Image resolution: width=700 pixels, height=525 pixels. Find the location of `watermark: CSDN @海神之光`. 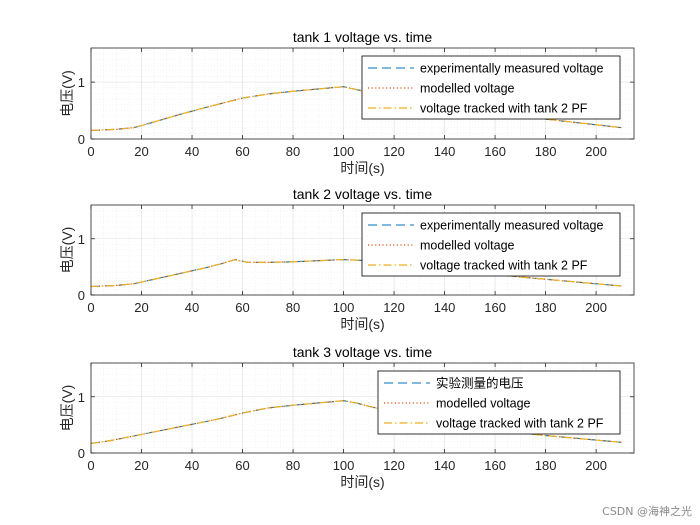

watermark: CSDN @海神之光 is located at coordinates (647, 511).